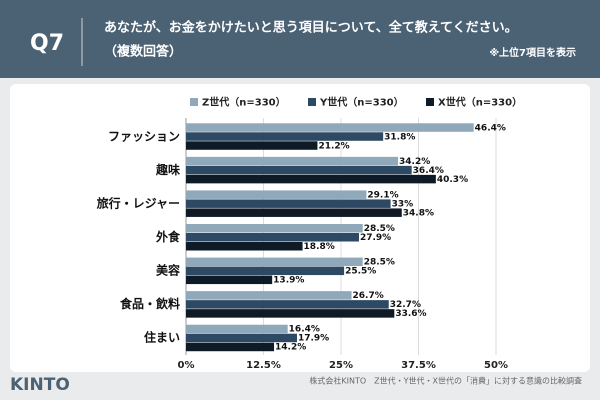 The height and width of the screenshot is (400, 600). I want to click on value-label: 33.6%, so click(410, 314).